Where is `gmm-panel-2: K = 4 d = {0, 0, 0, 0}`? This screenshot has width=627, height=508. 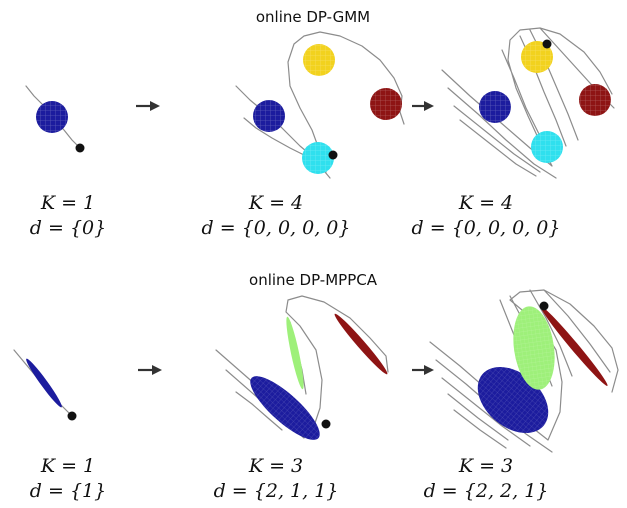 gmm-panel-2: K = 4 d = {0, 0, 0, 0} is located at coordinates (303, 135).